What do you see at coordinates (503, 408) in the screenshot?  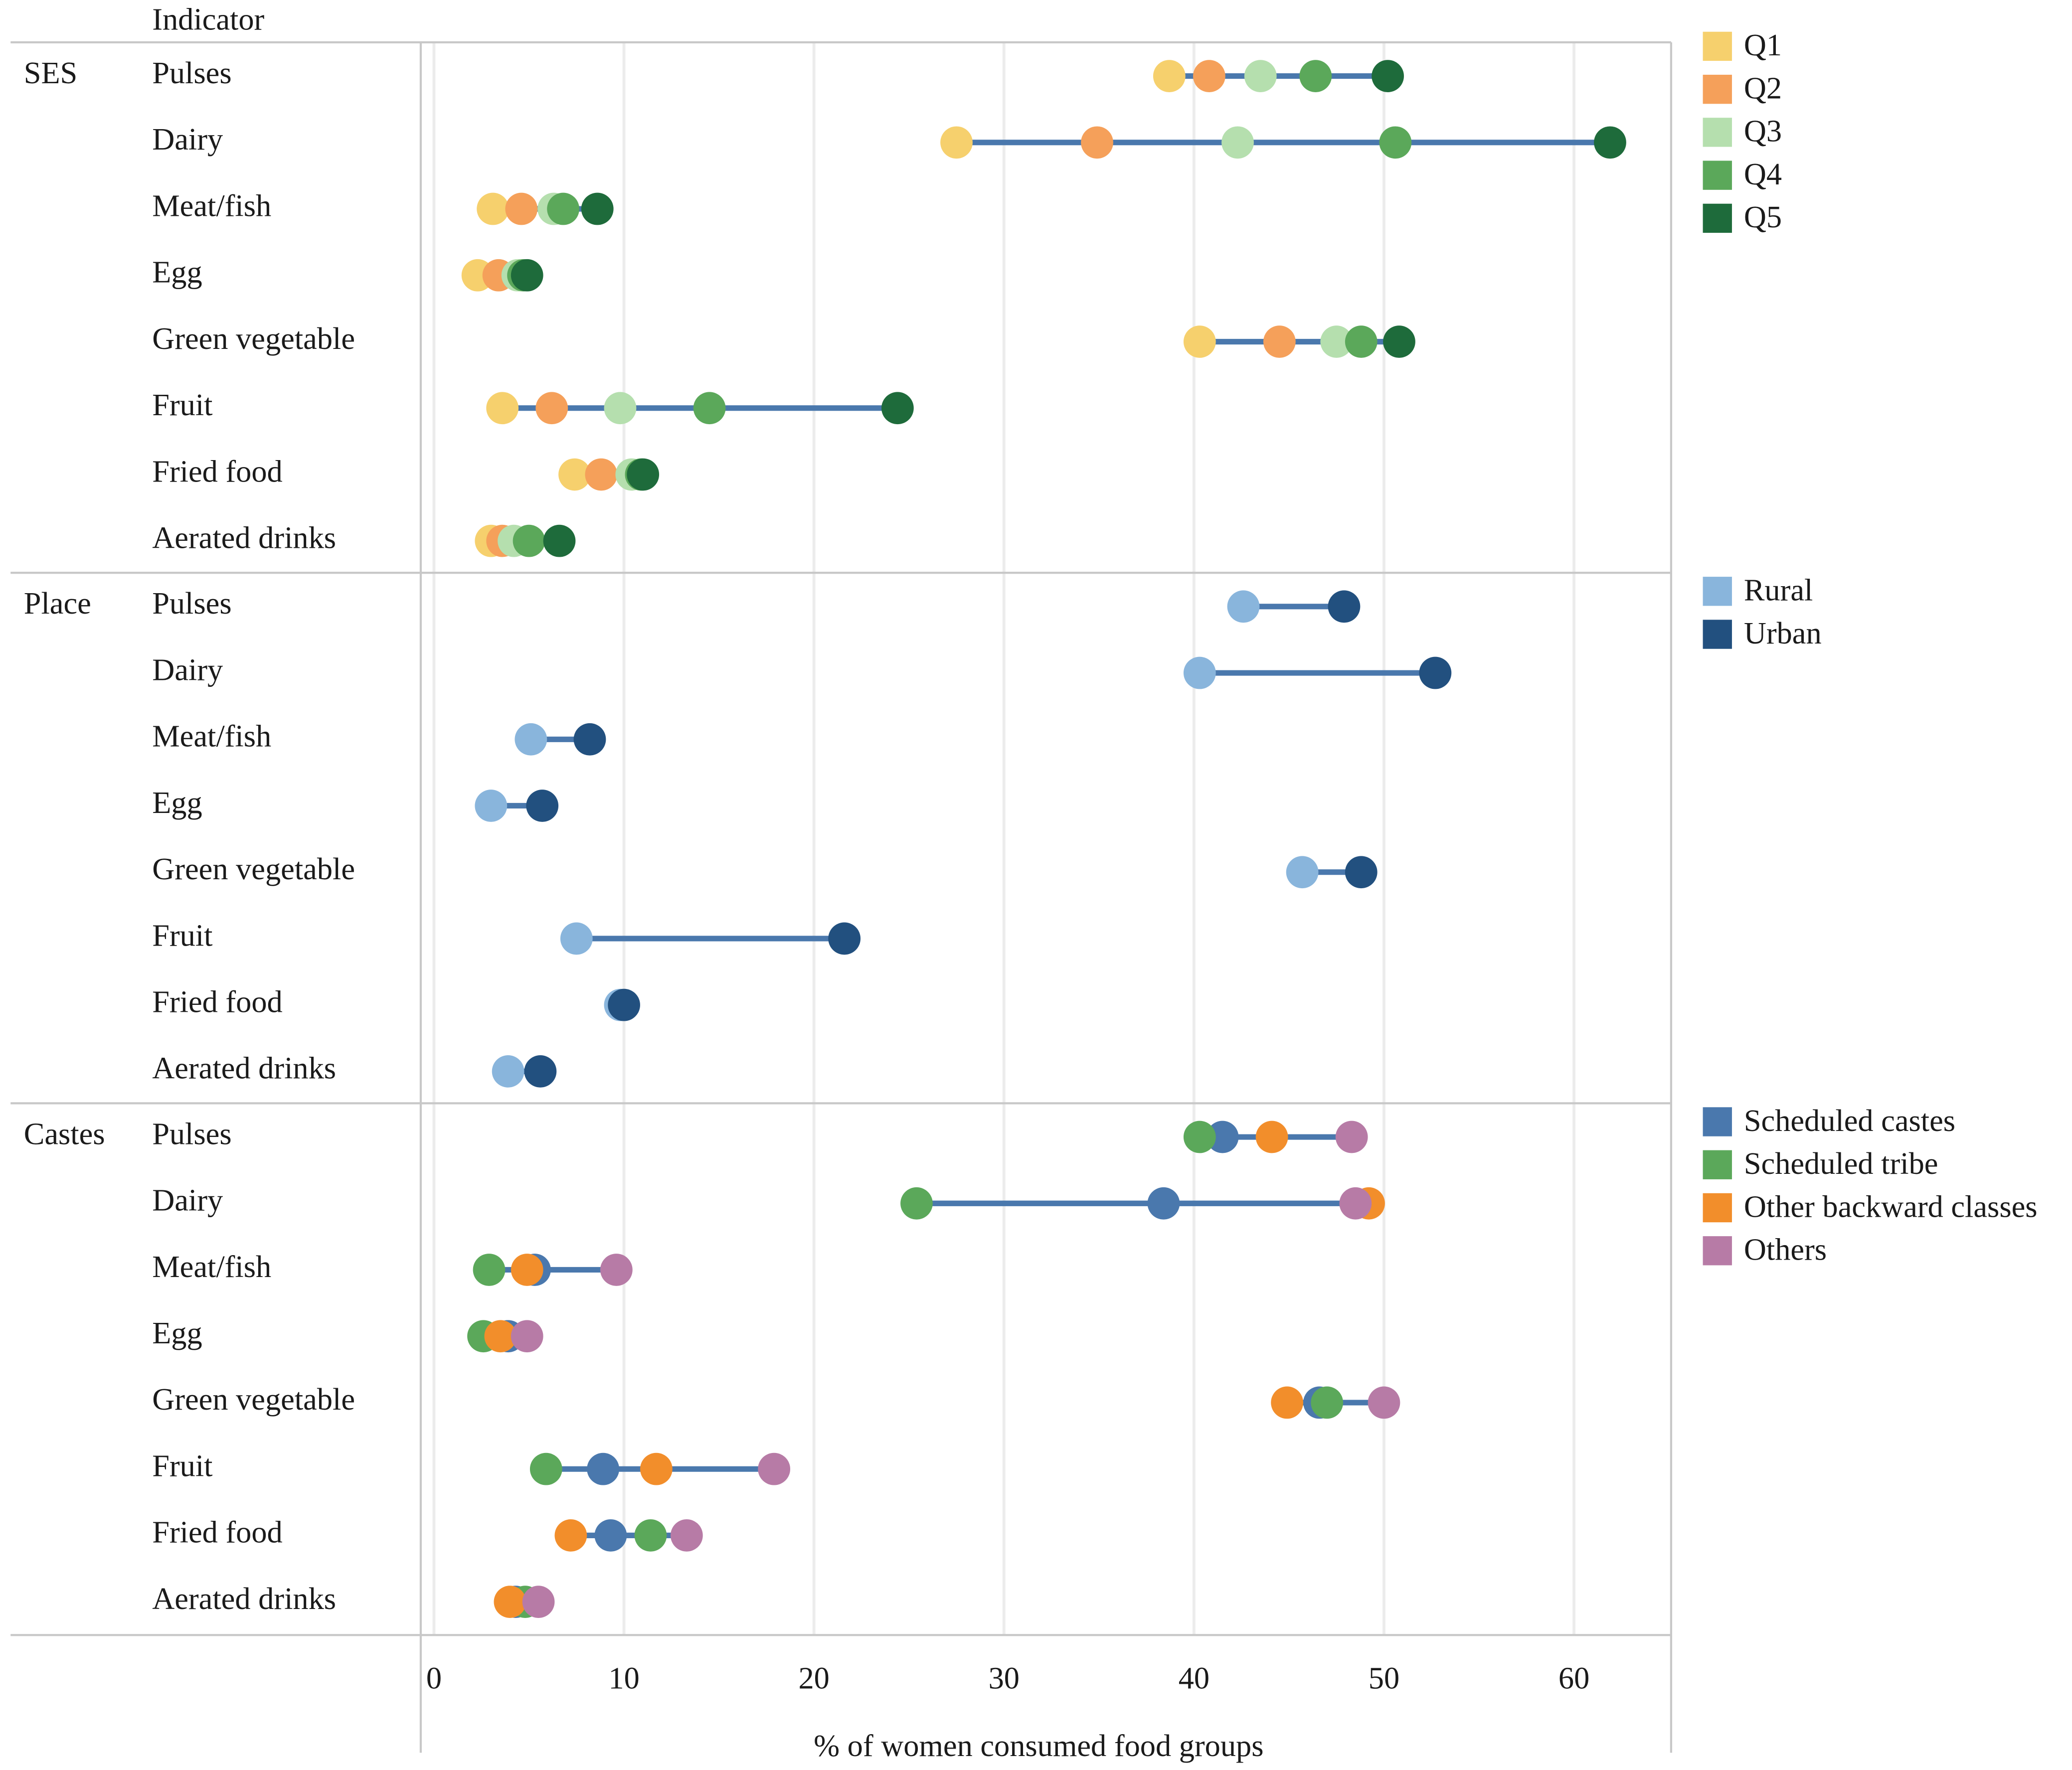 I see `dot-ses-fruit-q1` at bounding box center [503, 408].